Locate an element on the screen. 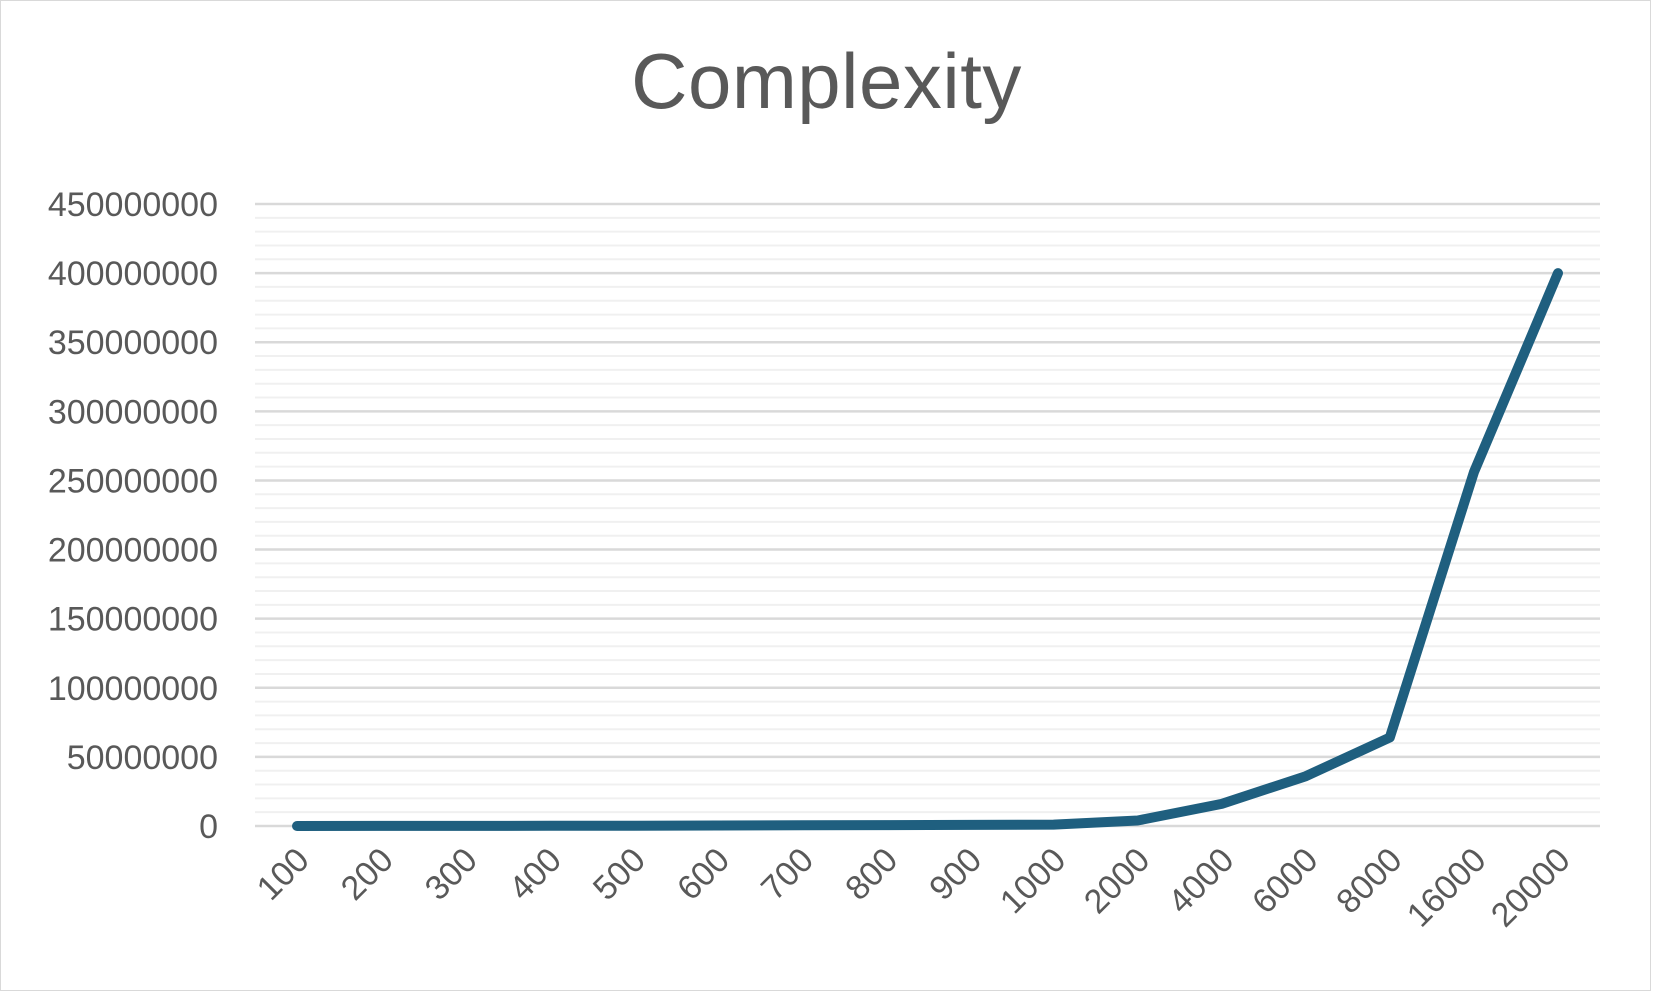 The width and height of the screenshot is (1653, 993). y-tick-label: 400000000 is located at coordinates (133, 274).